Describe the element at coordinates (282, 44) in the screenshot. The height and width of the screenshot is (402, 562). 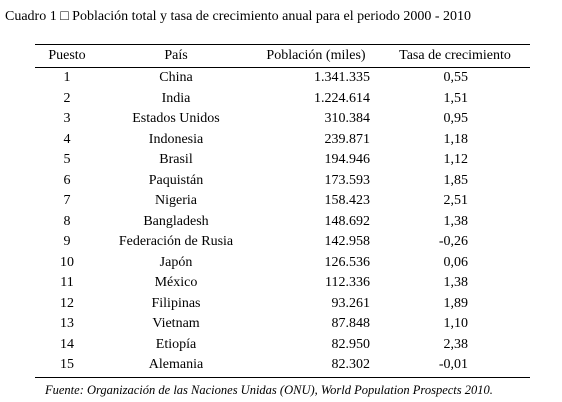
I see `top-rule` at that location.